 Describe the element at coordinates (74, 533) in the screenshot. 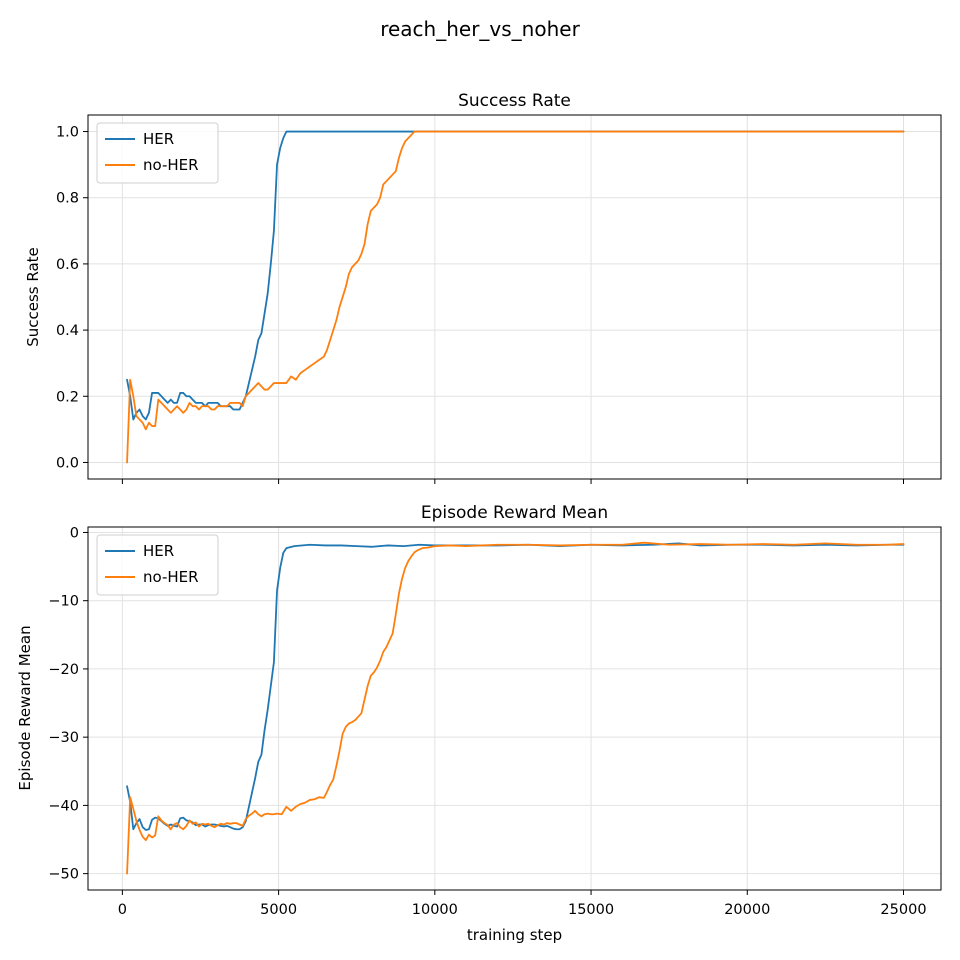

I see `y-tick-label: 0` at that location.